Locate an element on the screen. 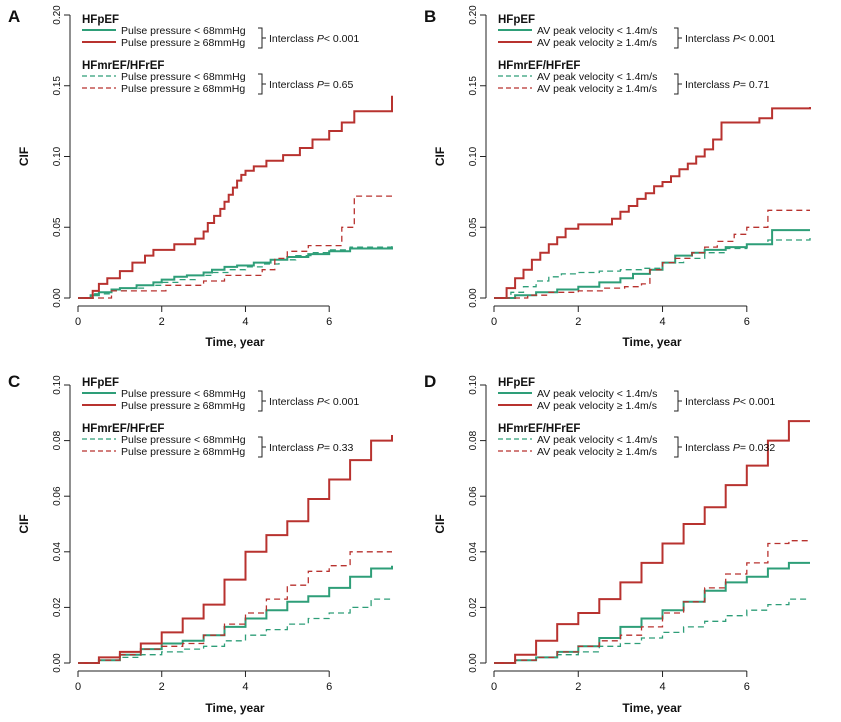 This screenshot has height=722, width=841. y-tick-label: 0.20 is located at coordinates (473, 15).